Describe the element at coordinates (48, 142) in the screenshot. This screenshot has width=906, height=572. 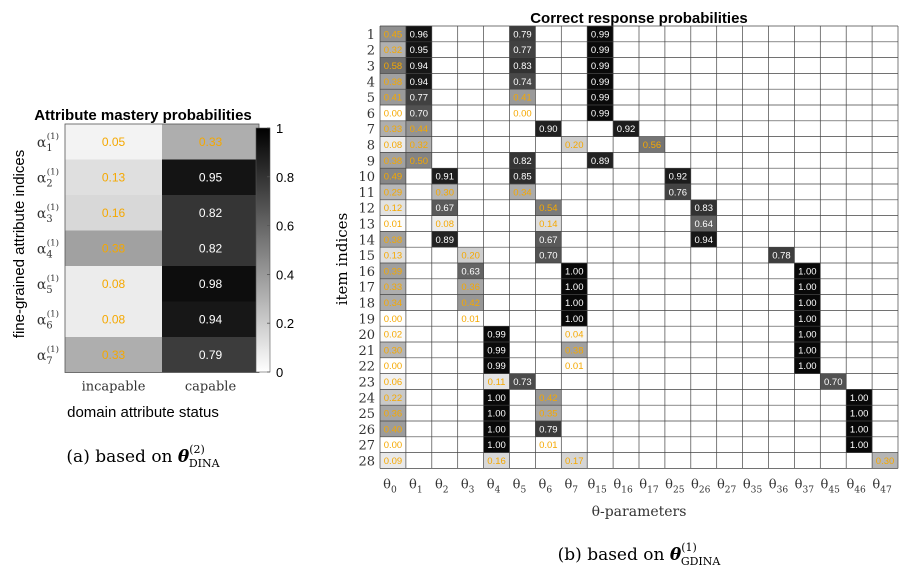
I see `left-y-tick-label: α1(1)` at that location.